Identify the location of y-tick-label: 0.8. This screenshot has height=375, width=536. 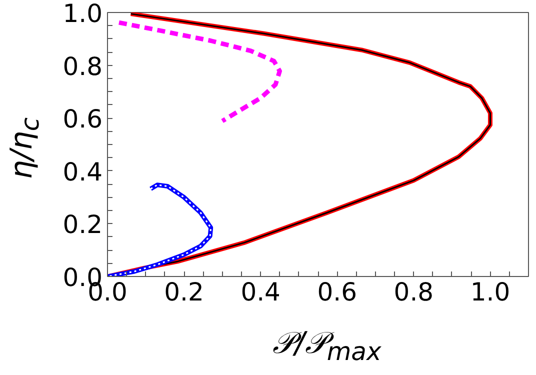
(82, 66).